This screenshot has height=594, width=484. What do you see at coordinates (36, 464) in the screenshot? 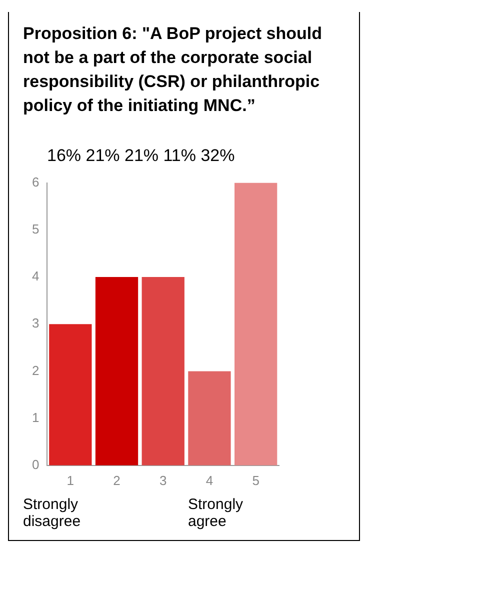
I see `y-tick-label: 0` at bounding box center [36, 464].